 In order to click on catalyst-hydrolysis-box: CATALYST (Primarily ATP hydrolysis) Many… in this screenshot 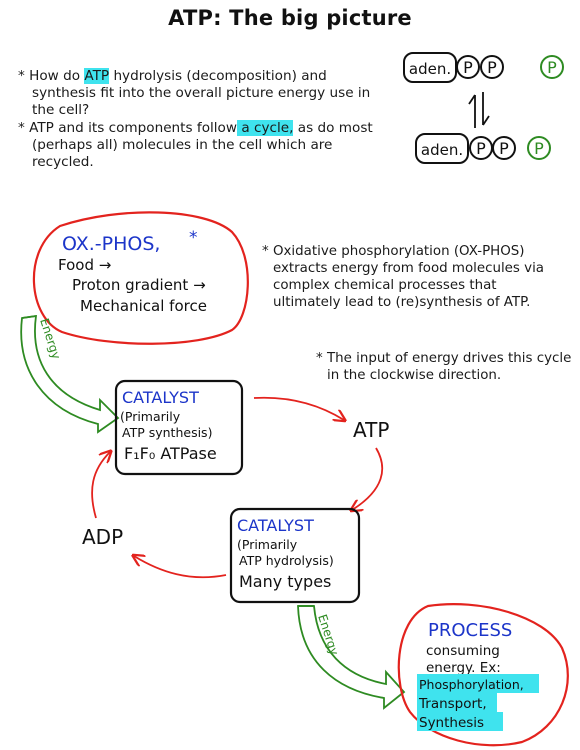, I will do `click(295, 555)`.